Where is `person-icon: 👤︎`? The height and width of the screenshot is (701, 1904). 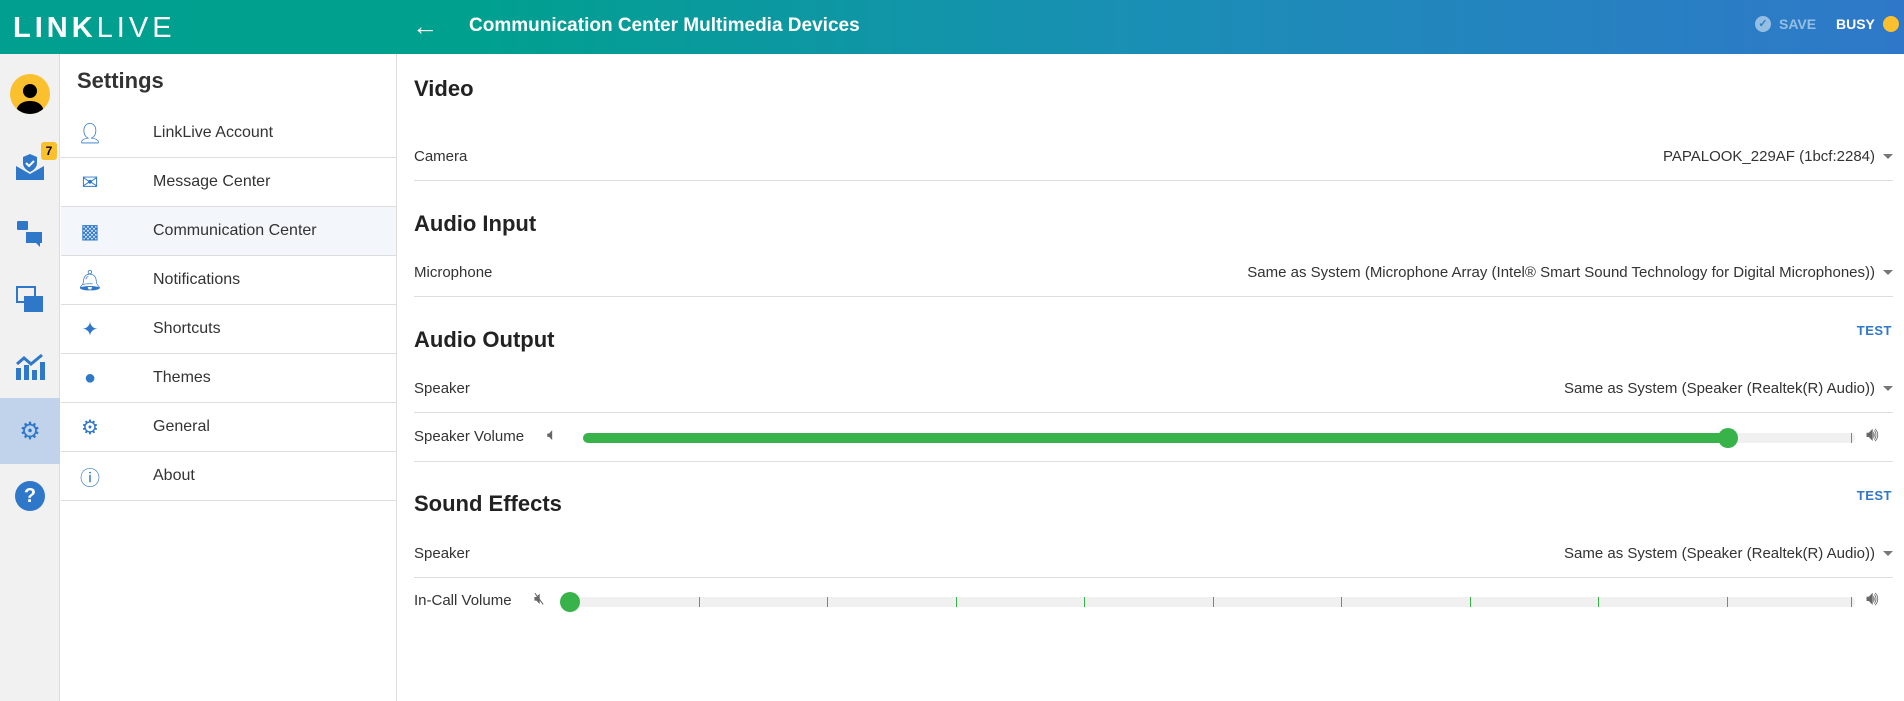
person-icon: 👤︎ is located at coordinates (90, 133).